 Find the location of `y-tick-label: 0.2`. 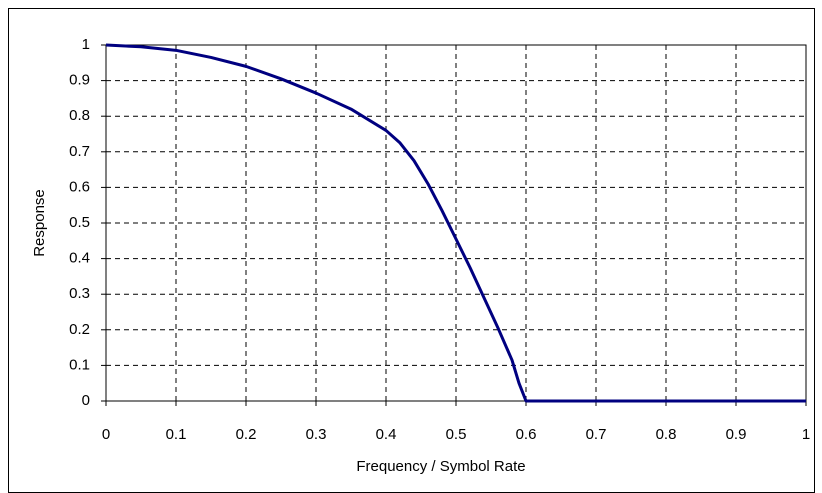

y-tick-label: 0.2 is located at coordinates (79, 329).